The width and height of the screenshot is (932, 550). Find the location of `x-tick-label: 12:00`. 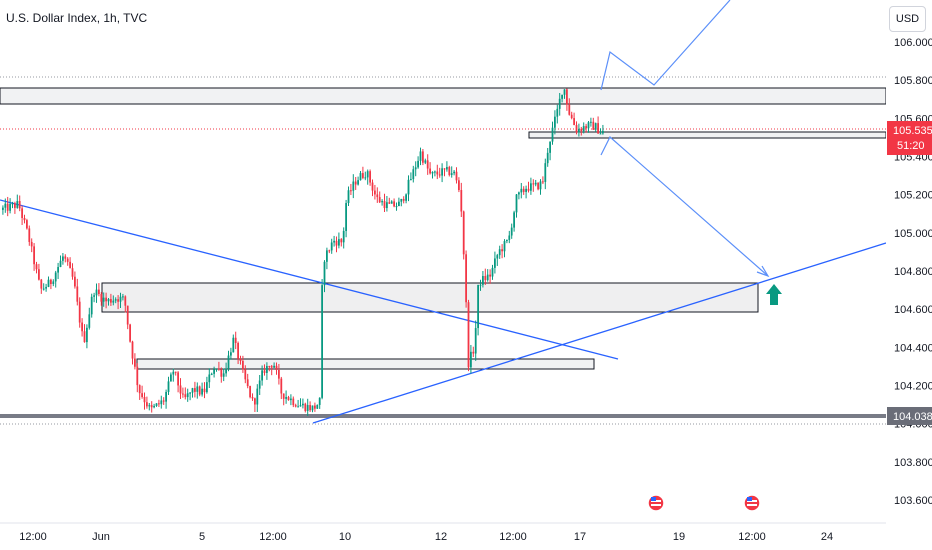

x-tick-label: 12:00 is located at coordinates (33, 537).